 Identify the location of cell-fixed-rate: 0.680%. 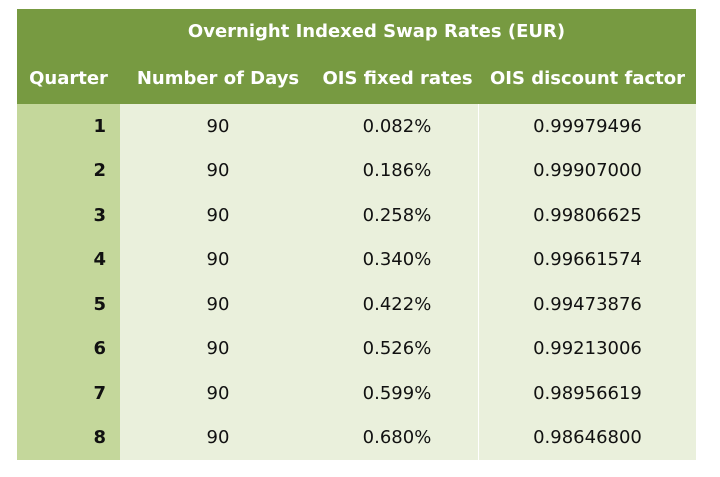
(397, 437).